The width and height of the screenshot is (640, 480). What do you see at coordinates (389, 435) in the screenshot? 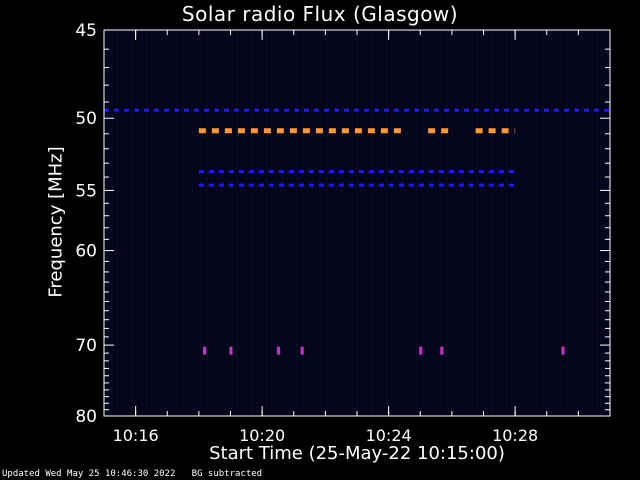
I see `x-tick-label: 10:24` at bounding box center [389, 435].